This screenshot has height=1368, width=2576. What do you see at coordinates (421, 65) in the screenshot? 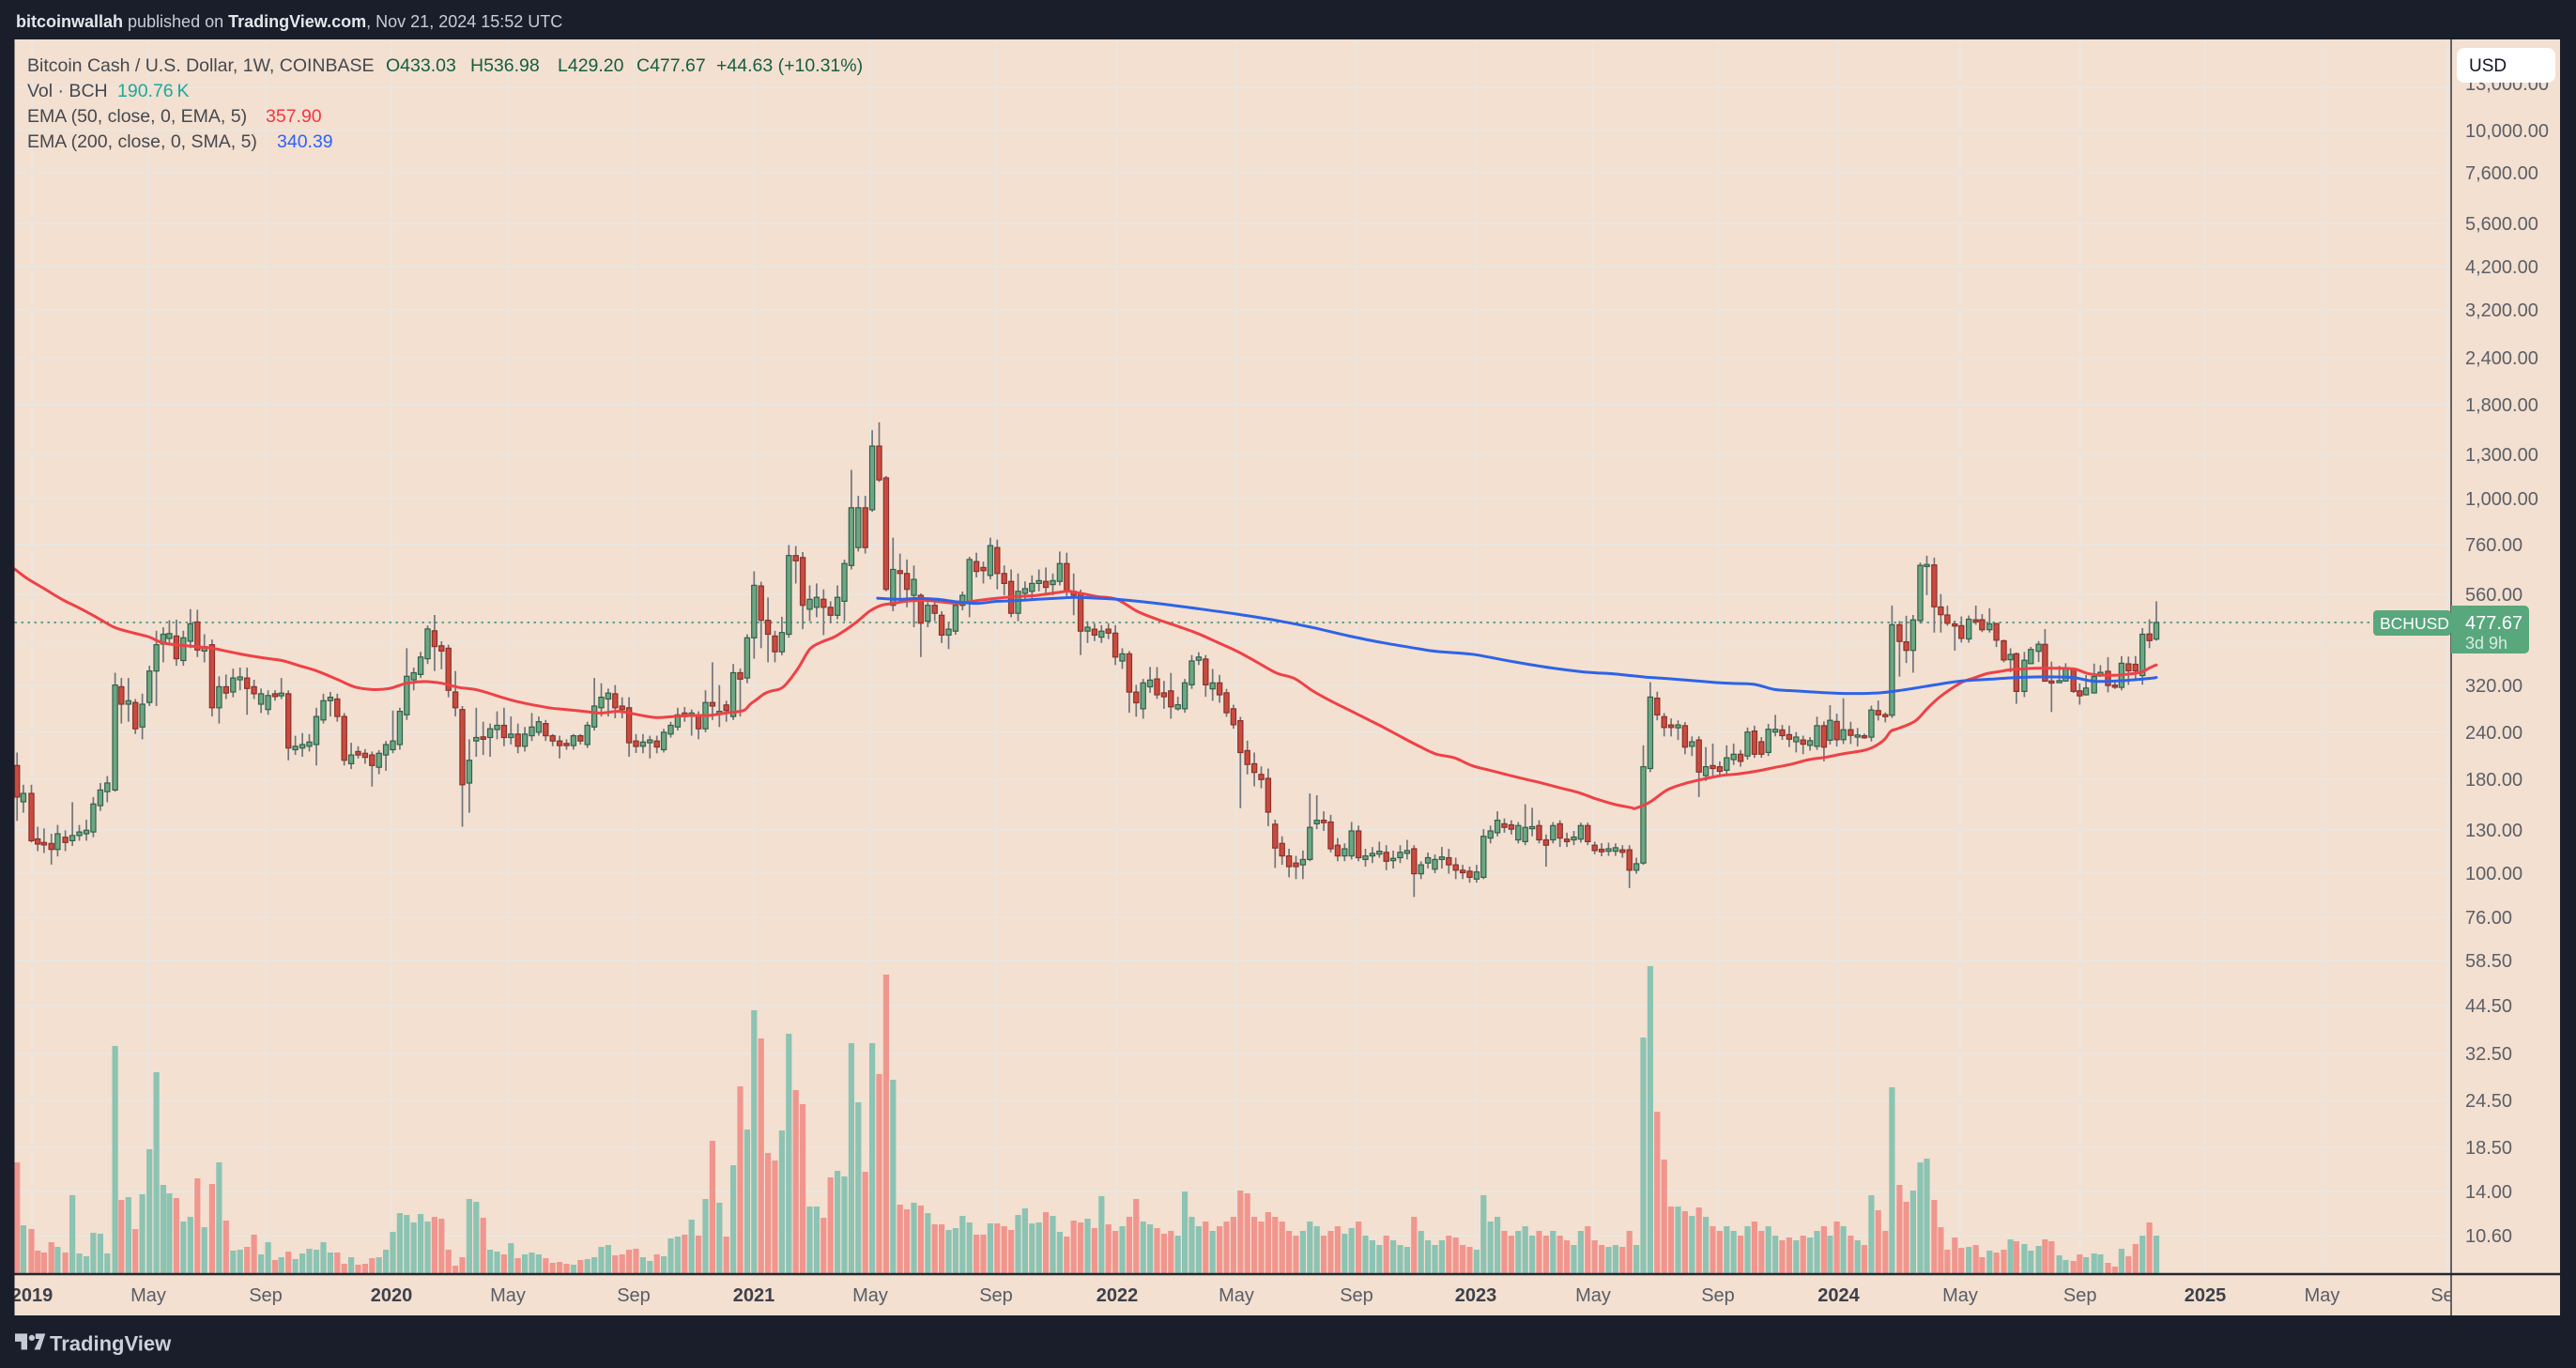
I see `svg-text: O433.03` at bounding box center [421, 65].